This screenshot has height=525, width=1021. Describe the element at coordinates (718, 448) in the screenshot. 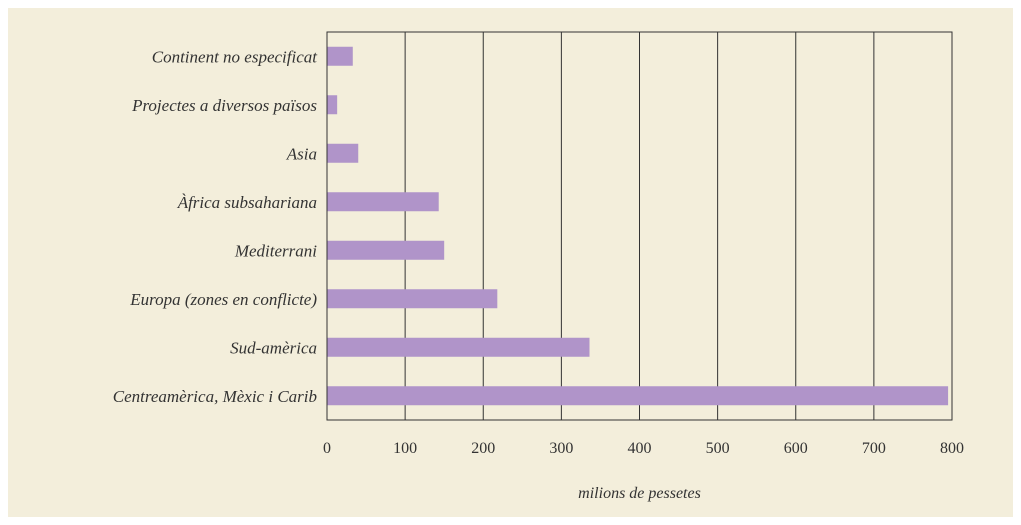

I see `x-tick-label: 500` at that location.